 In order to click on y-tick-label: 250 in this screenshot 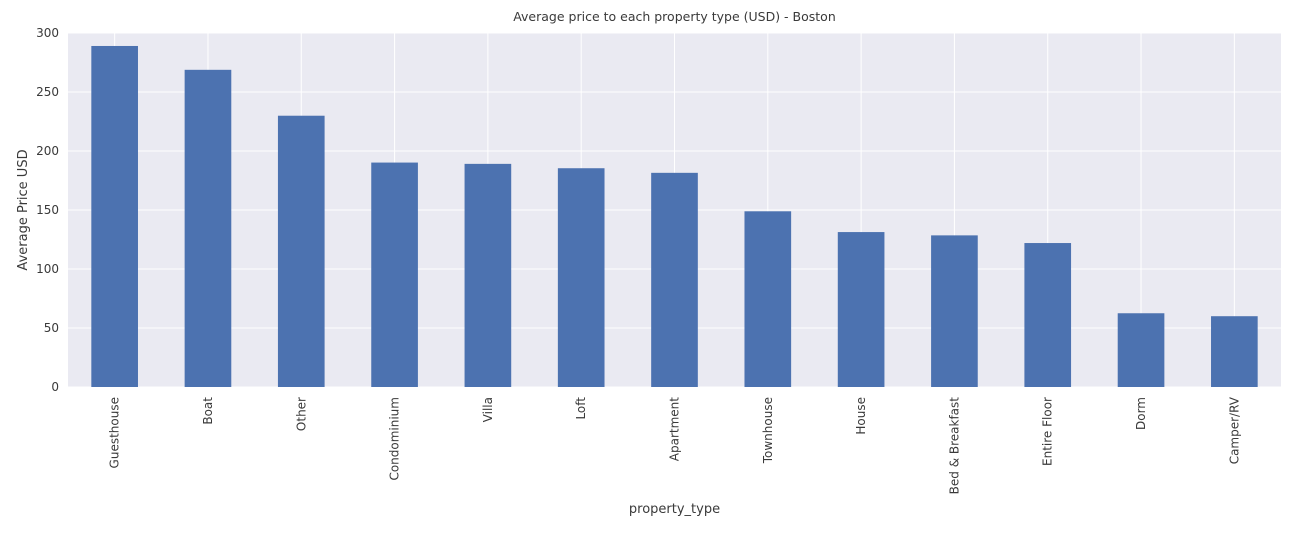, I will do `click(47, 92)`.